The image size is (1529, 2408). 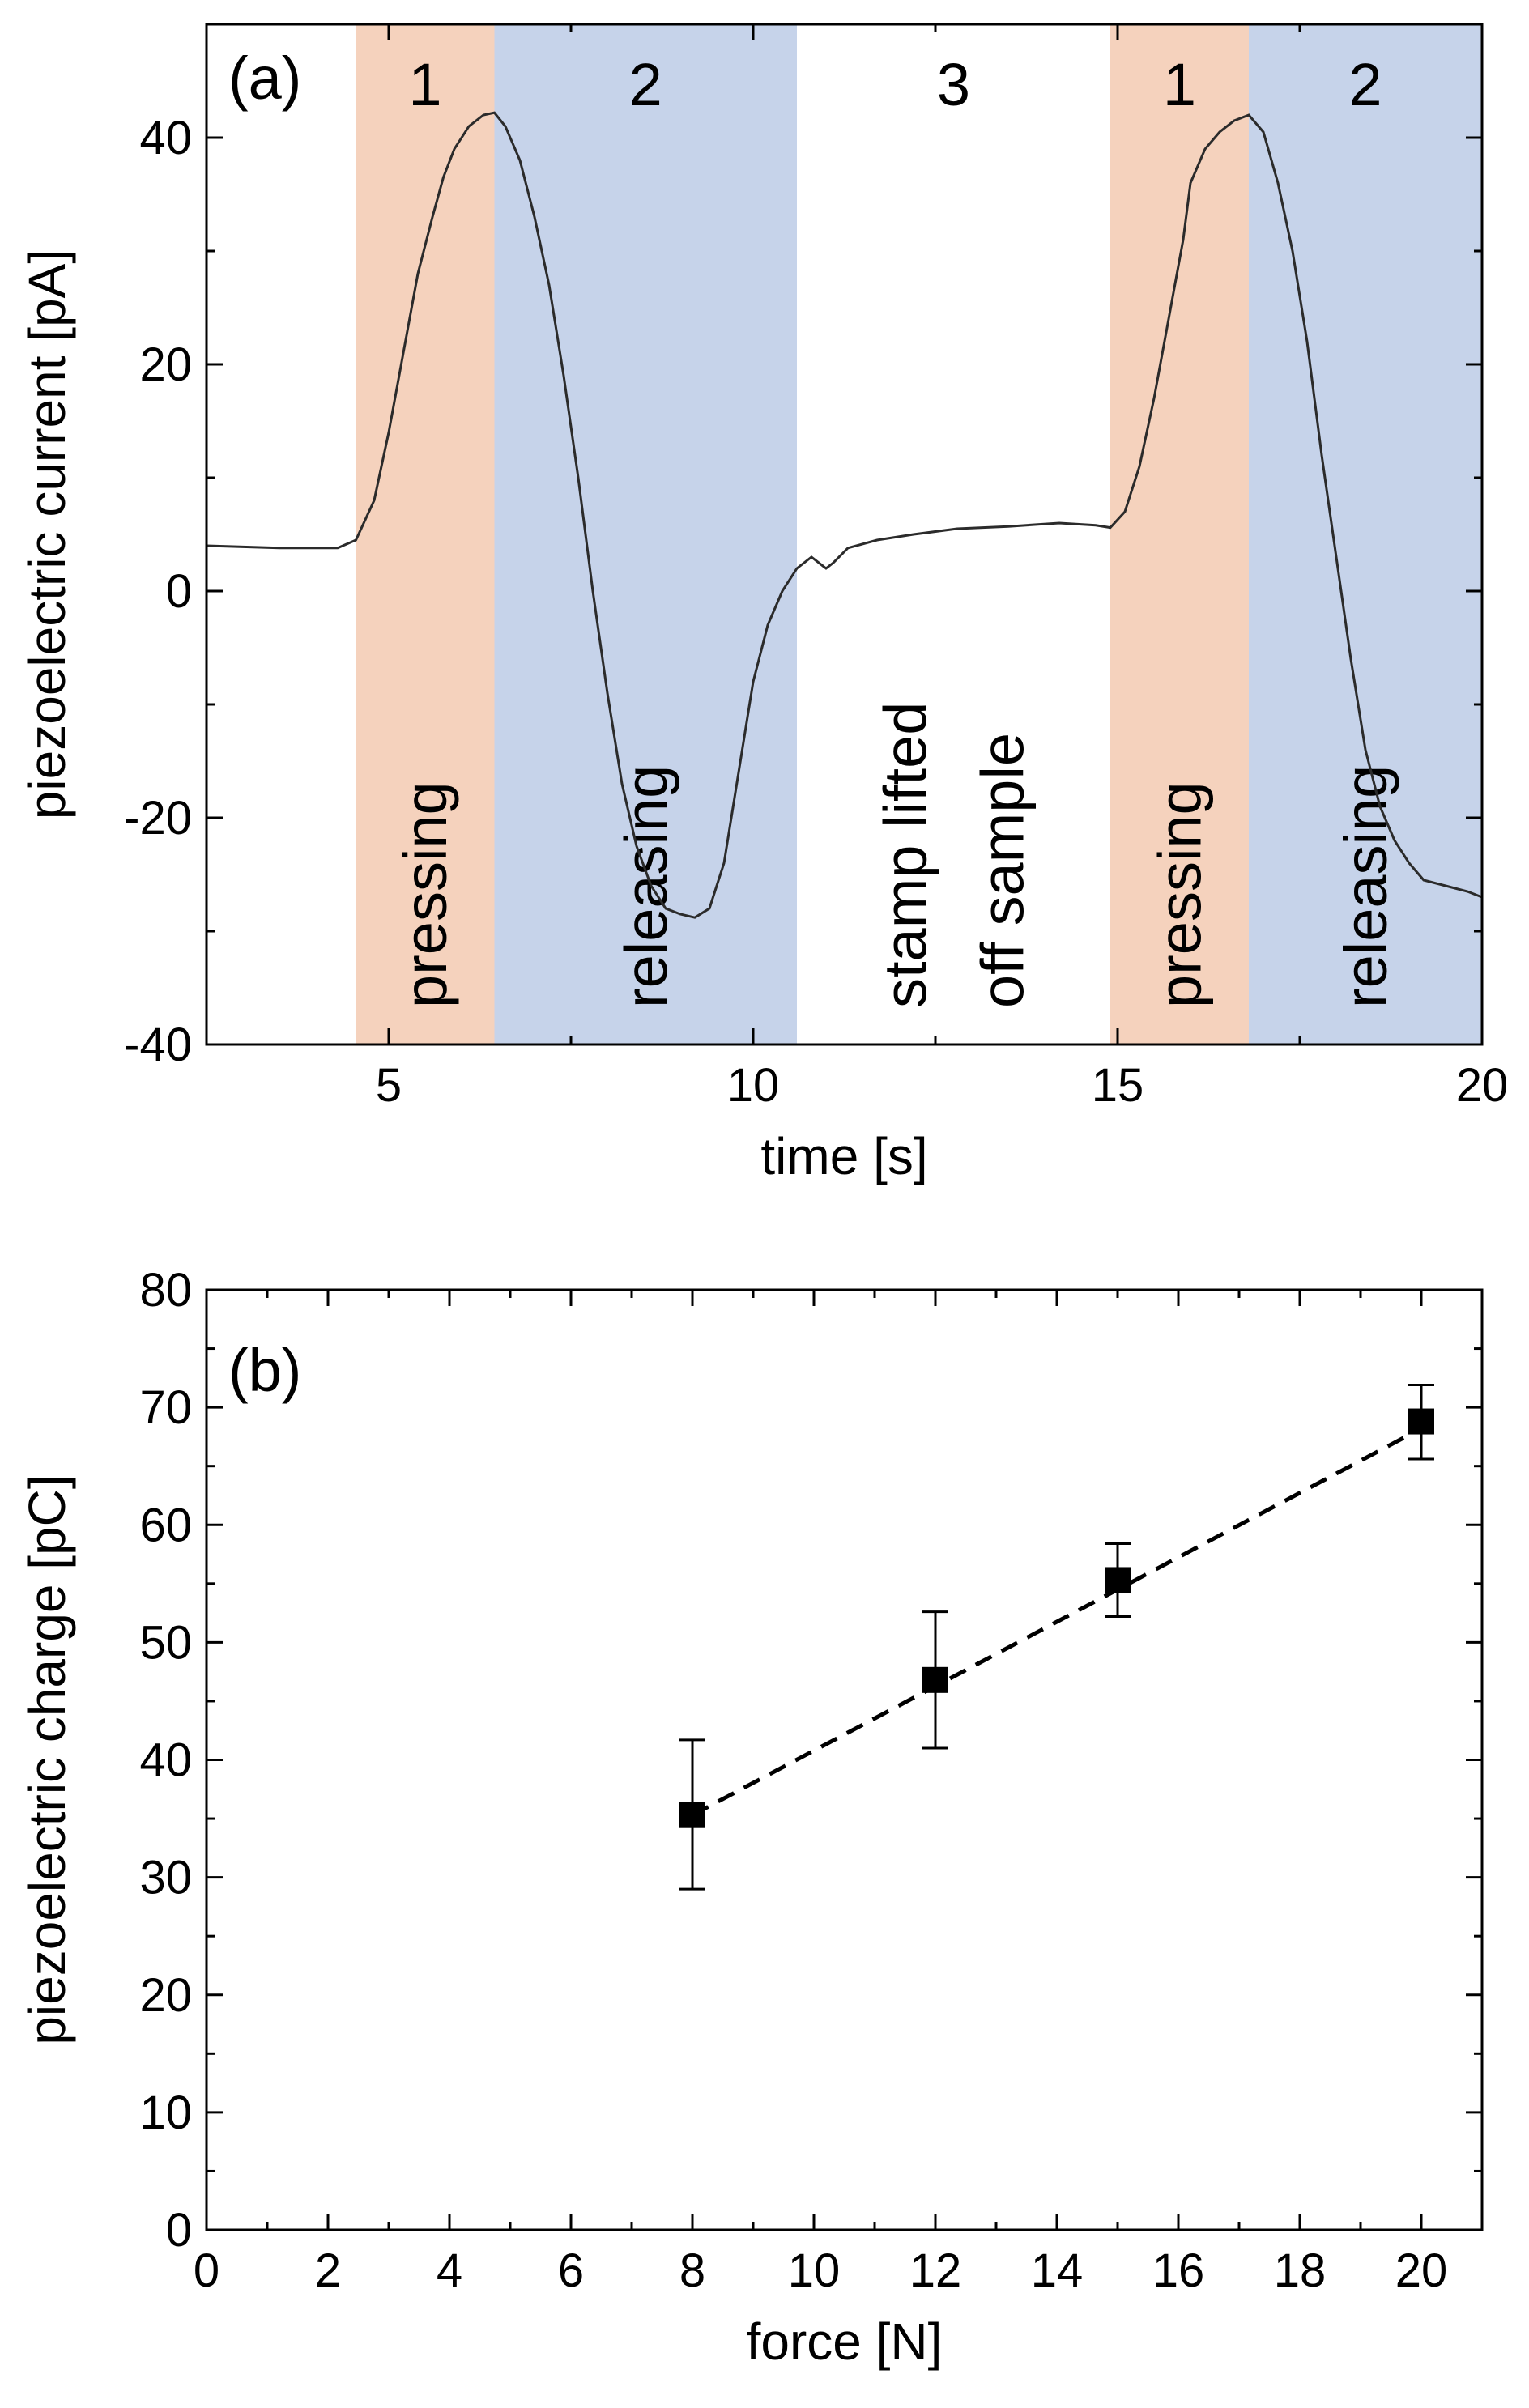 I want to click on panel-label-a: (a), so click(x=264, y=79).